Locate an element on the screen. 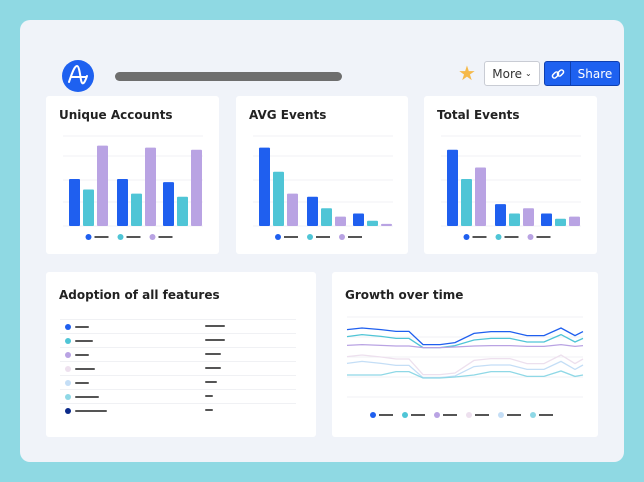  growth-card: Growth over time is located at coordinates (465, 354).